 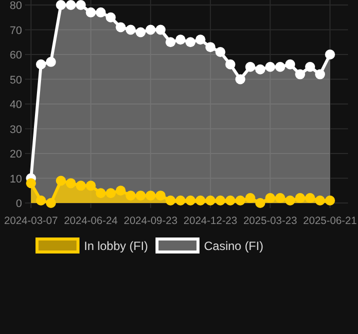 What do you see at coordinates (270, 221) in the screenshot?
I see `x-tick-label: 2025-03-23` at bounding box center [270, 221].